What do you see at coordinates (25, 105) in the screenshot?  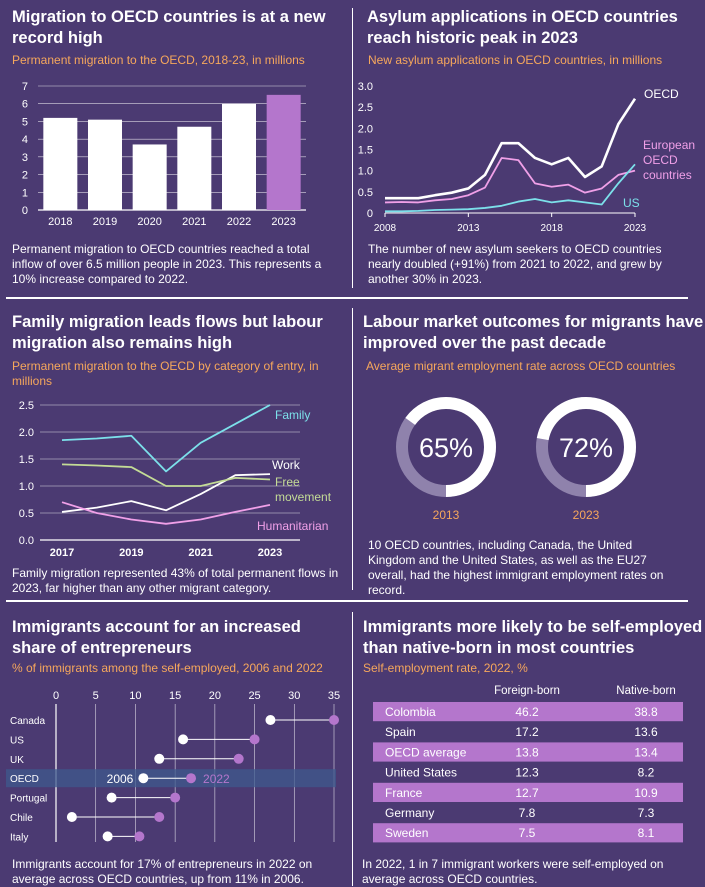 I see `y-tick-label: 6` at bounding box center [25, 105].